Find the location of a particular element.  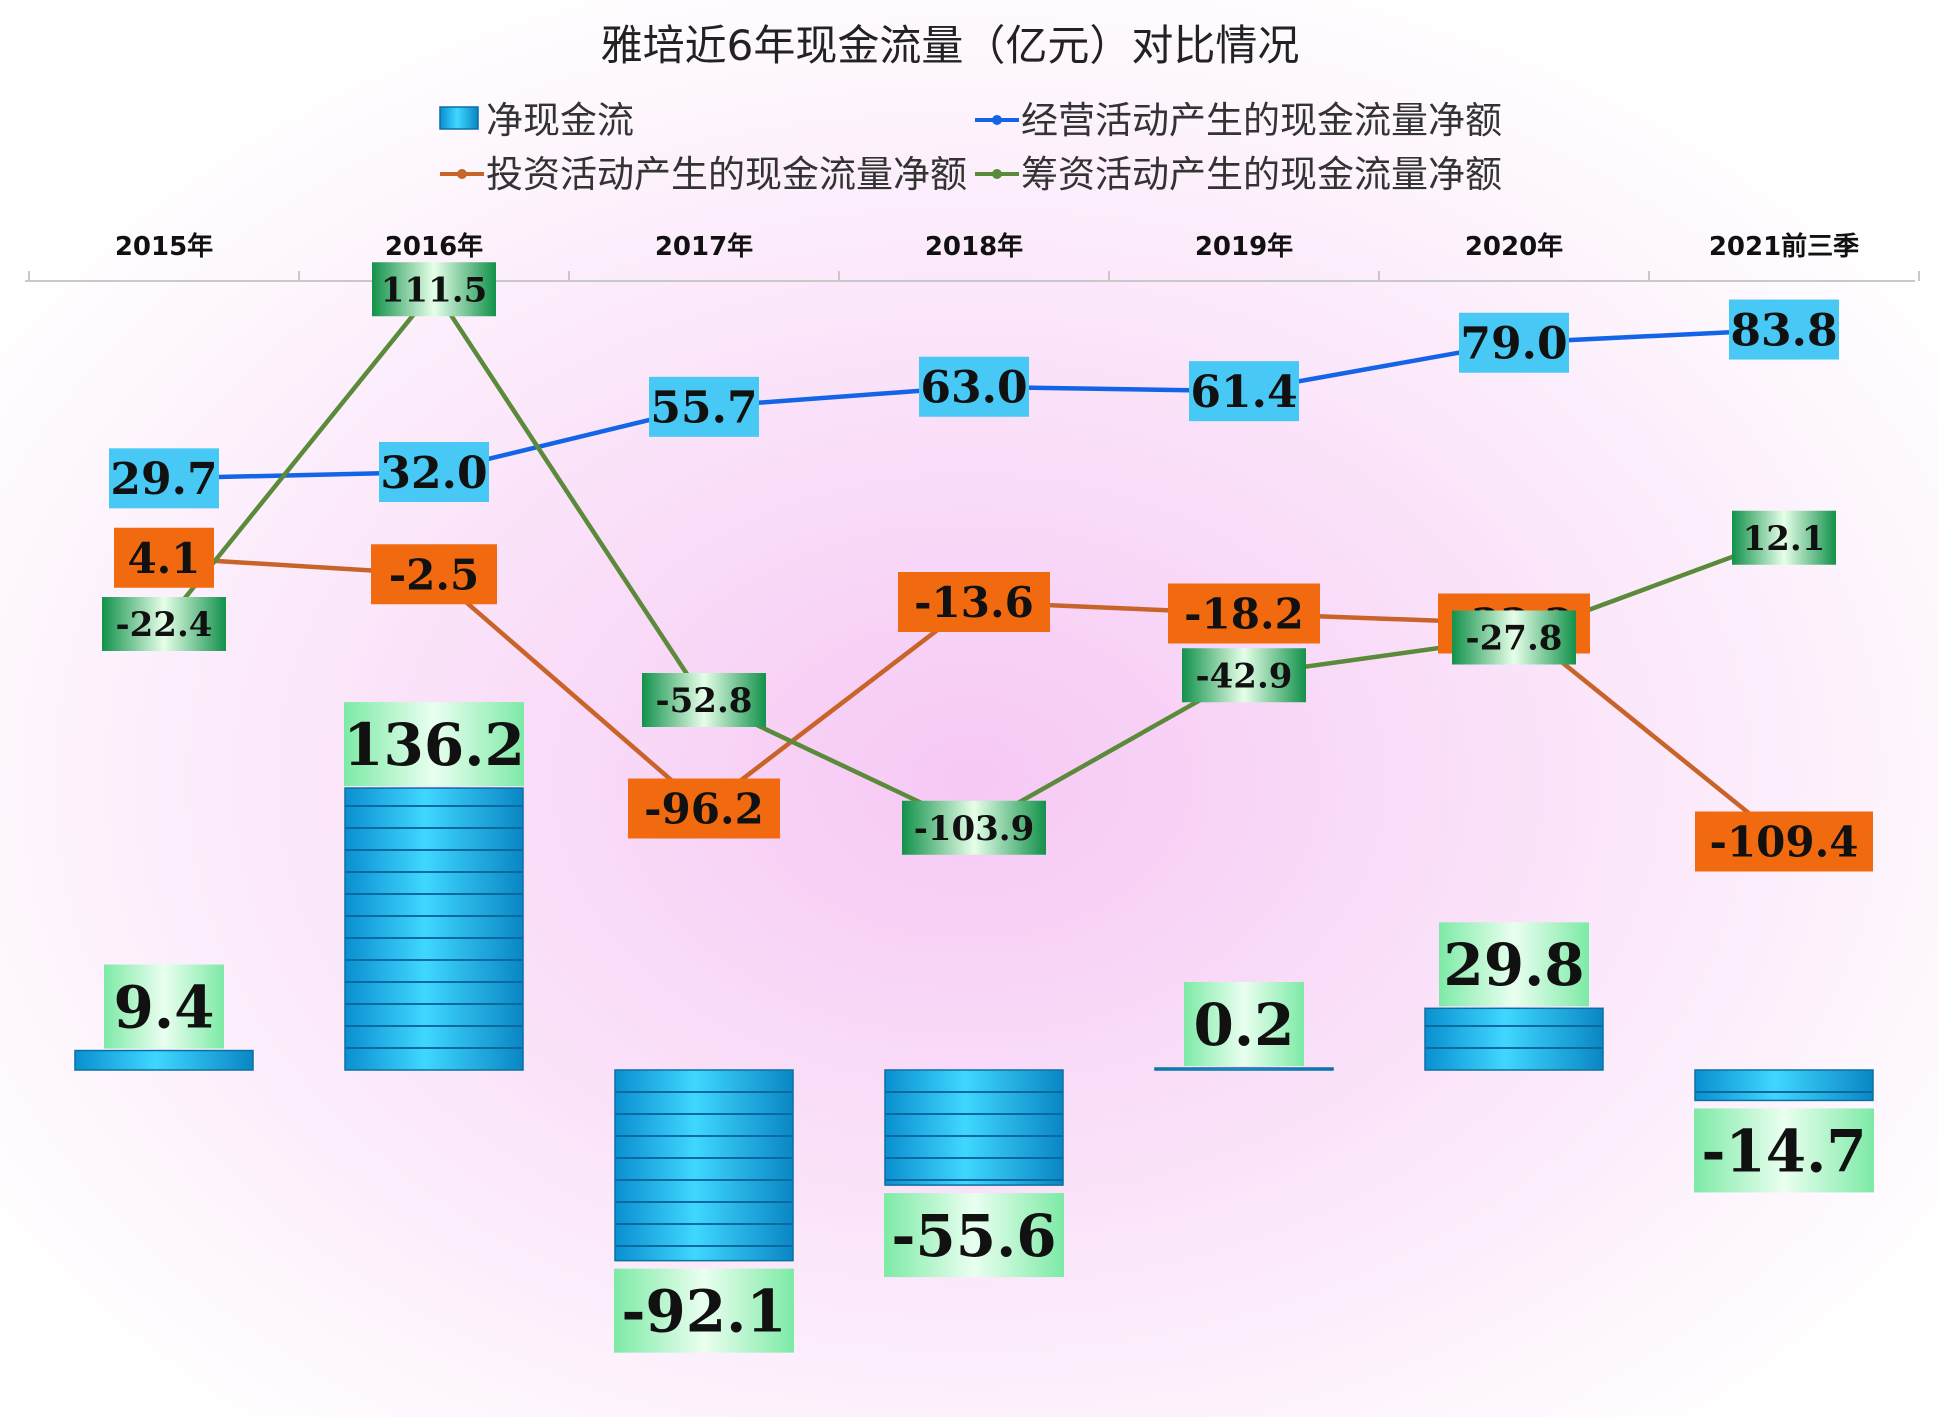

operating-data-label: 79.0 is located at coordinates (1514, 342).